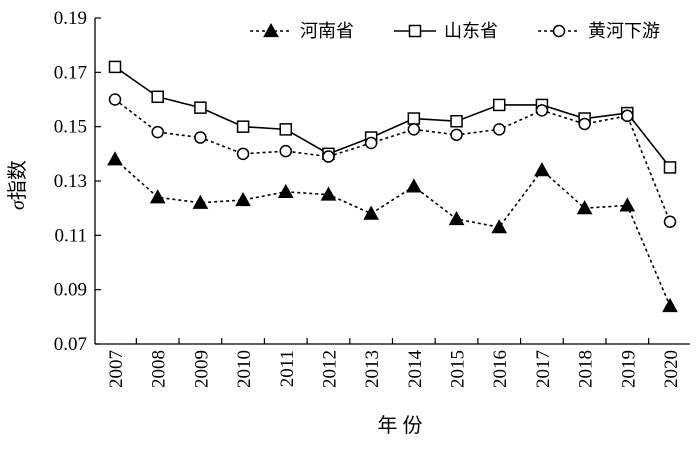 The height and width of the screenshot is (467, 700). I want to click on x-tick-label: 2011, so click(287, 368).